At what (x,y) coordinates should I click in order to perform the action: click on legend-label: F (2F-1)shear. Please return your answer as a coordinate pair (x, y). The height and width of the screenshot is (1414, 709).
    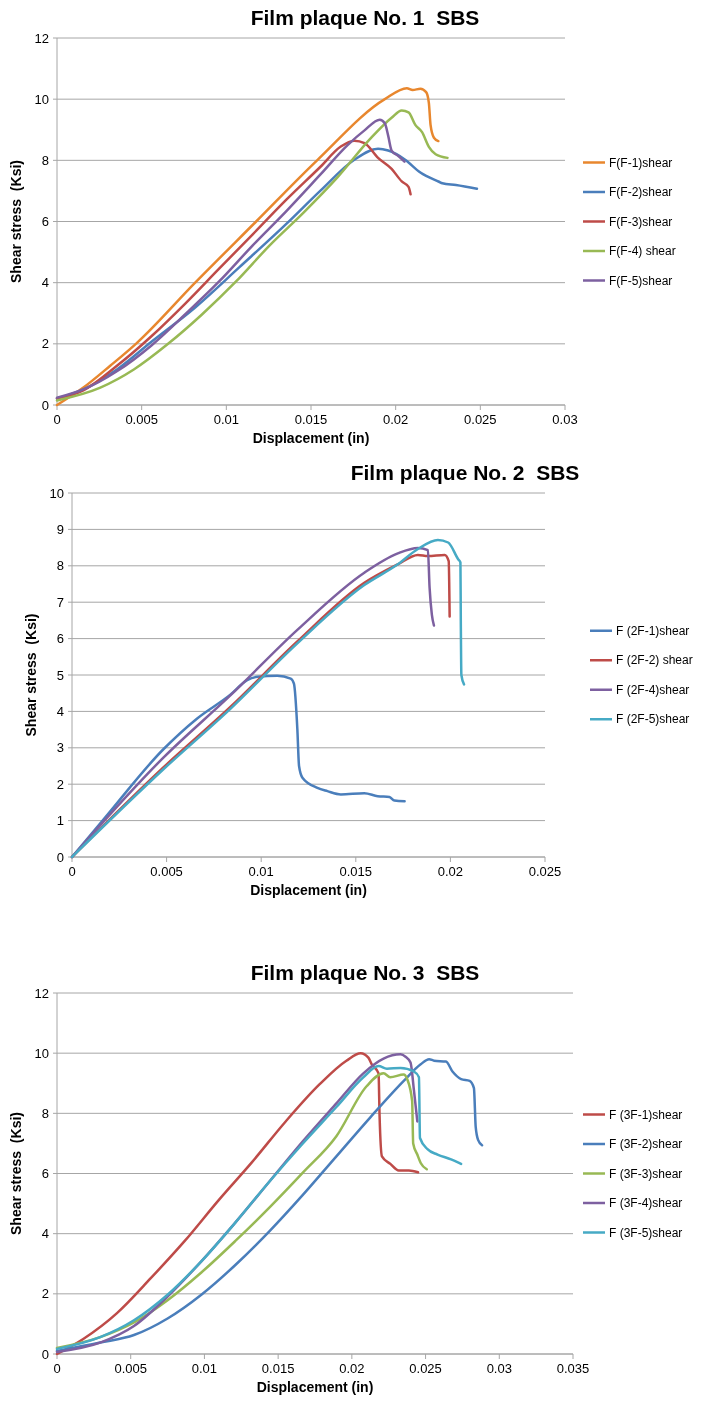
    Looking at the image, I should click on (653, 630).